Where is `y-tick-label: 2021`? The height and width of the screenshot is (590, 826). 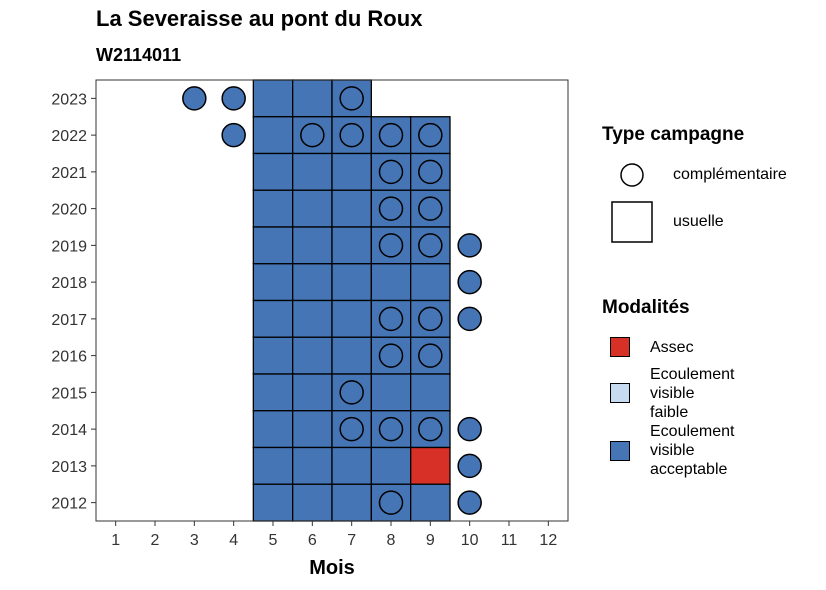
y-tick-label: 2021 is located at coordinates (69, 173).